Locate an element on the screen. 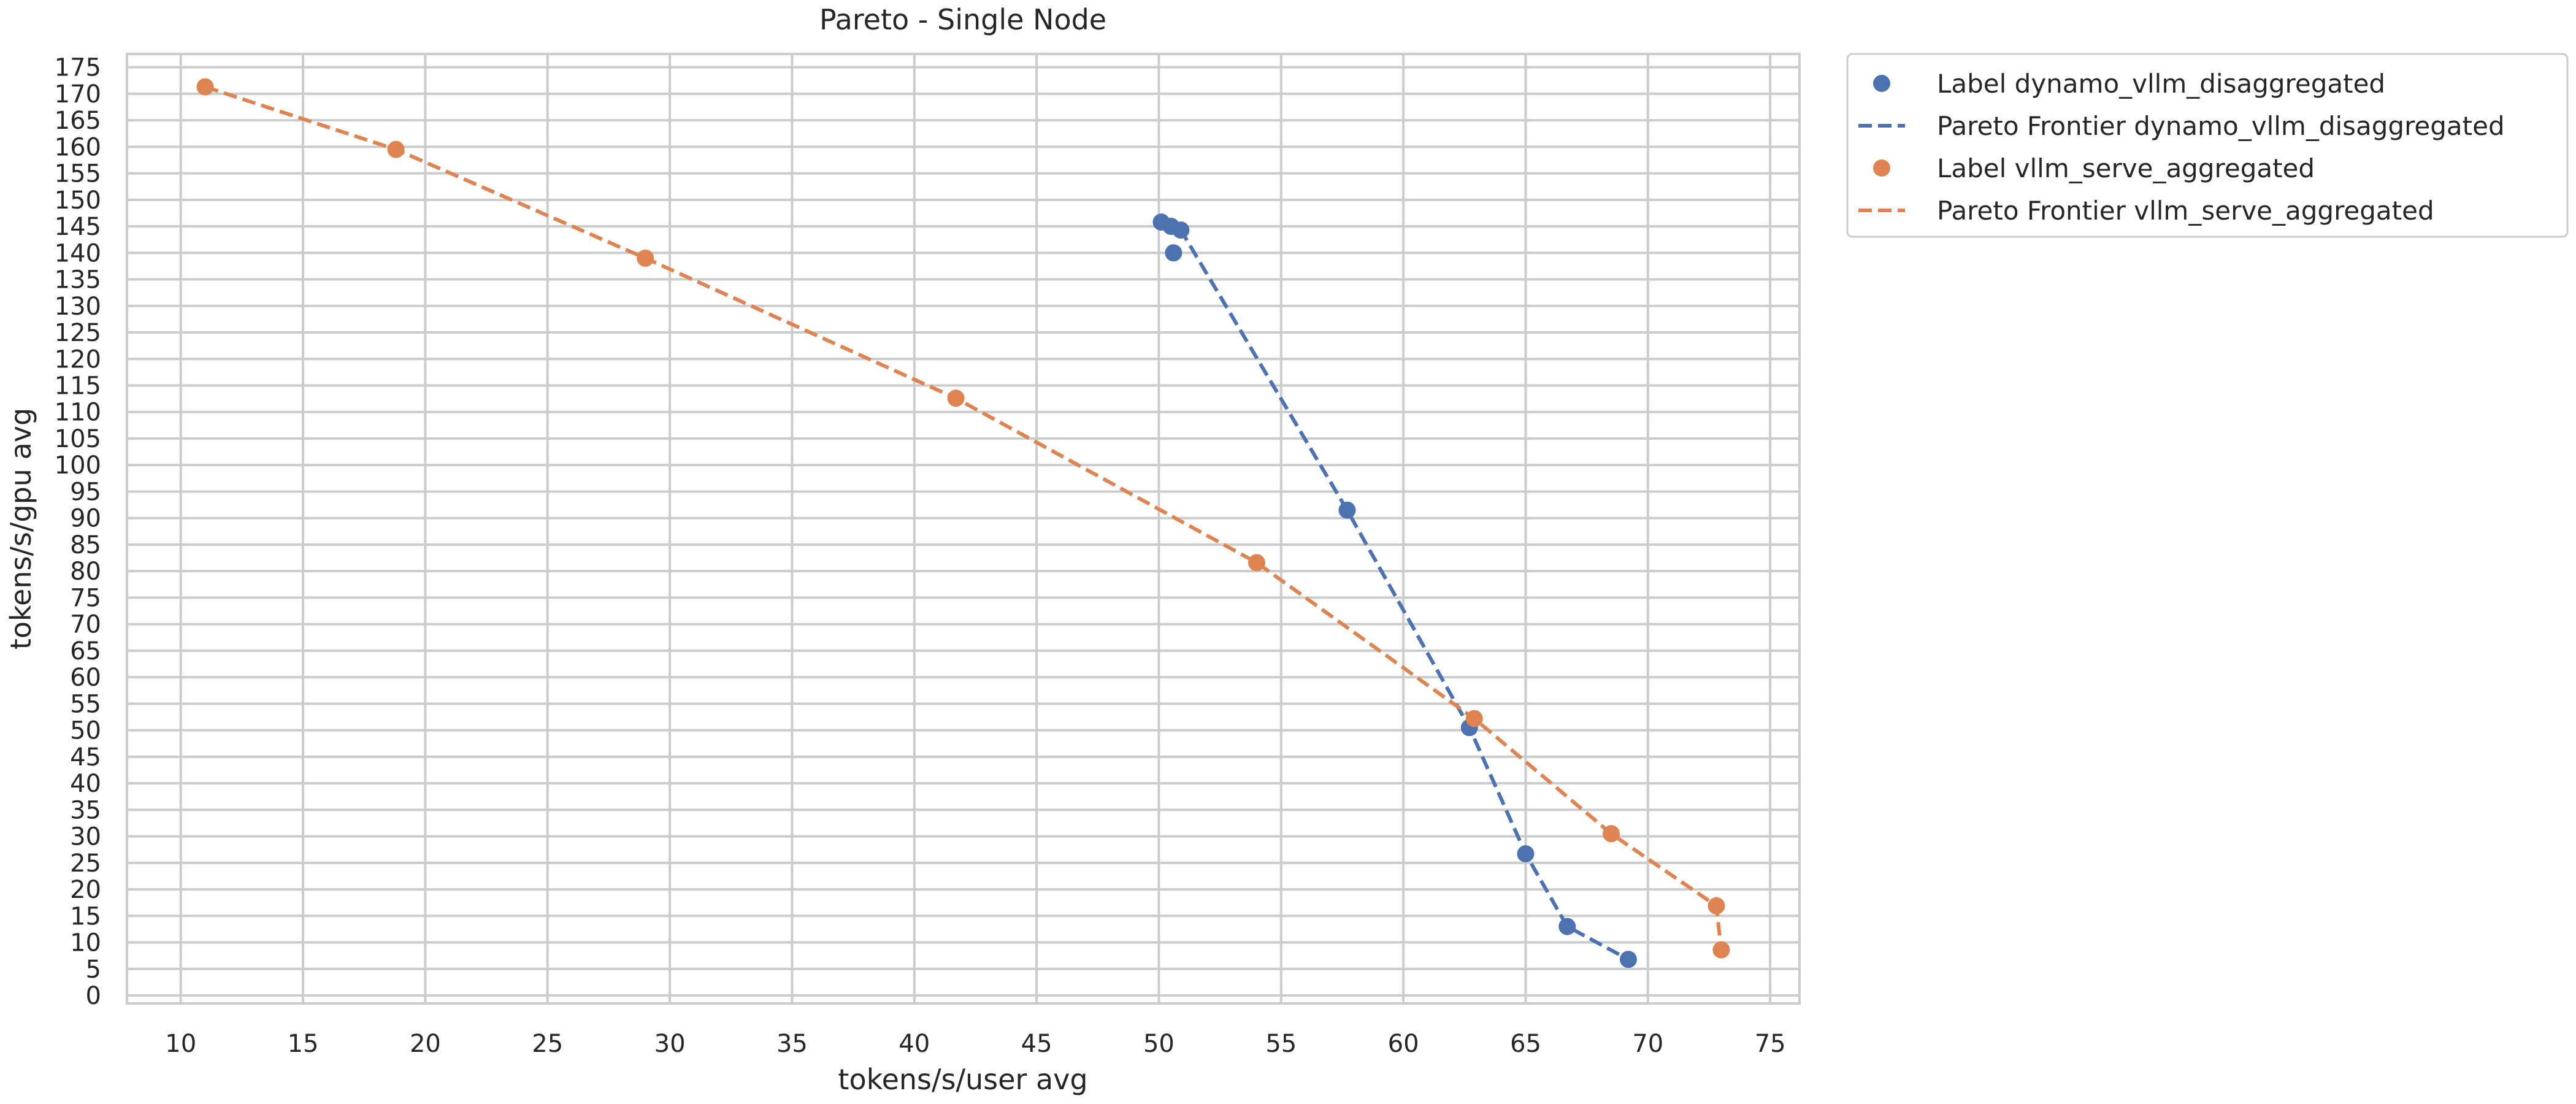 The image size is (2576, 1104). y-tick-label: 85 is located at coordinates (85, 545).